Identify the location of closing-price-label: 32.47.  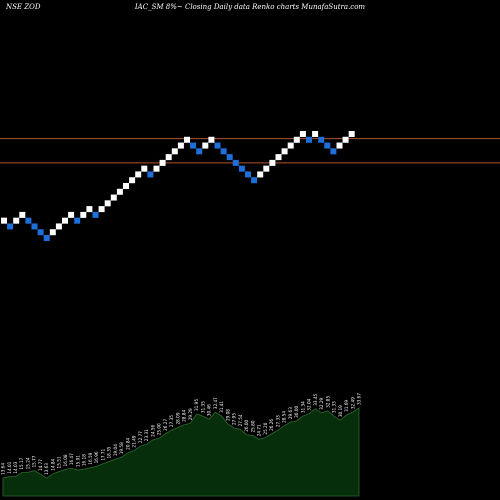
(215, 403).